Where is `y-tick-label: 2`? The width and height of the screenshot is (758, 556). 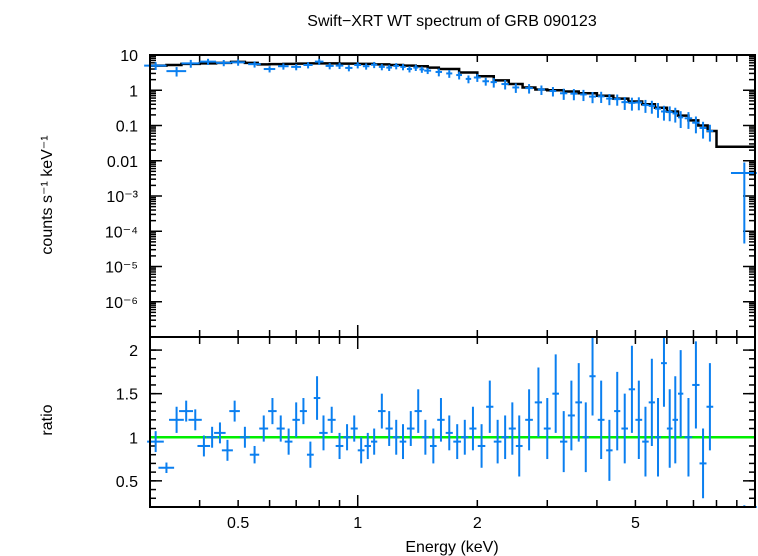 y-tick-label: 2 is located at coordinates (133, 351).